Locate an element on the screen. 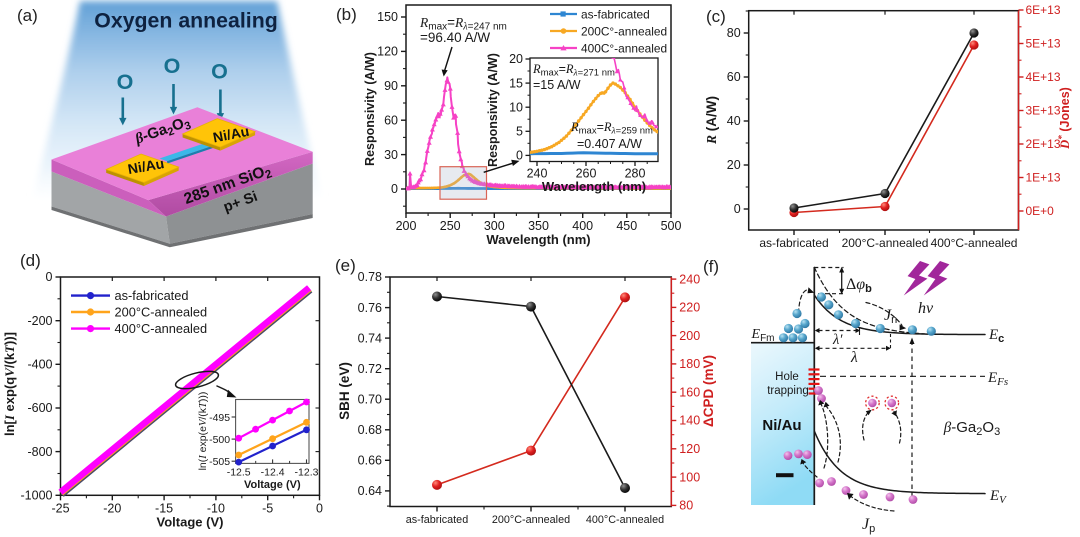 This screenshot has height=537, width=1080. svg-text: -600 is located at coordinates (39, 408).